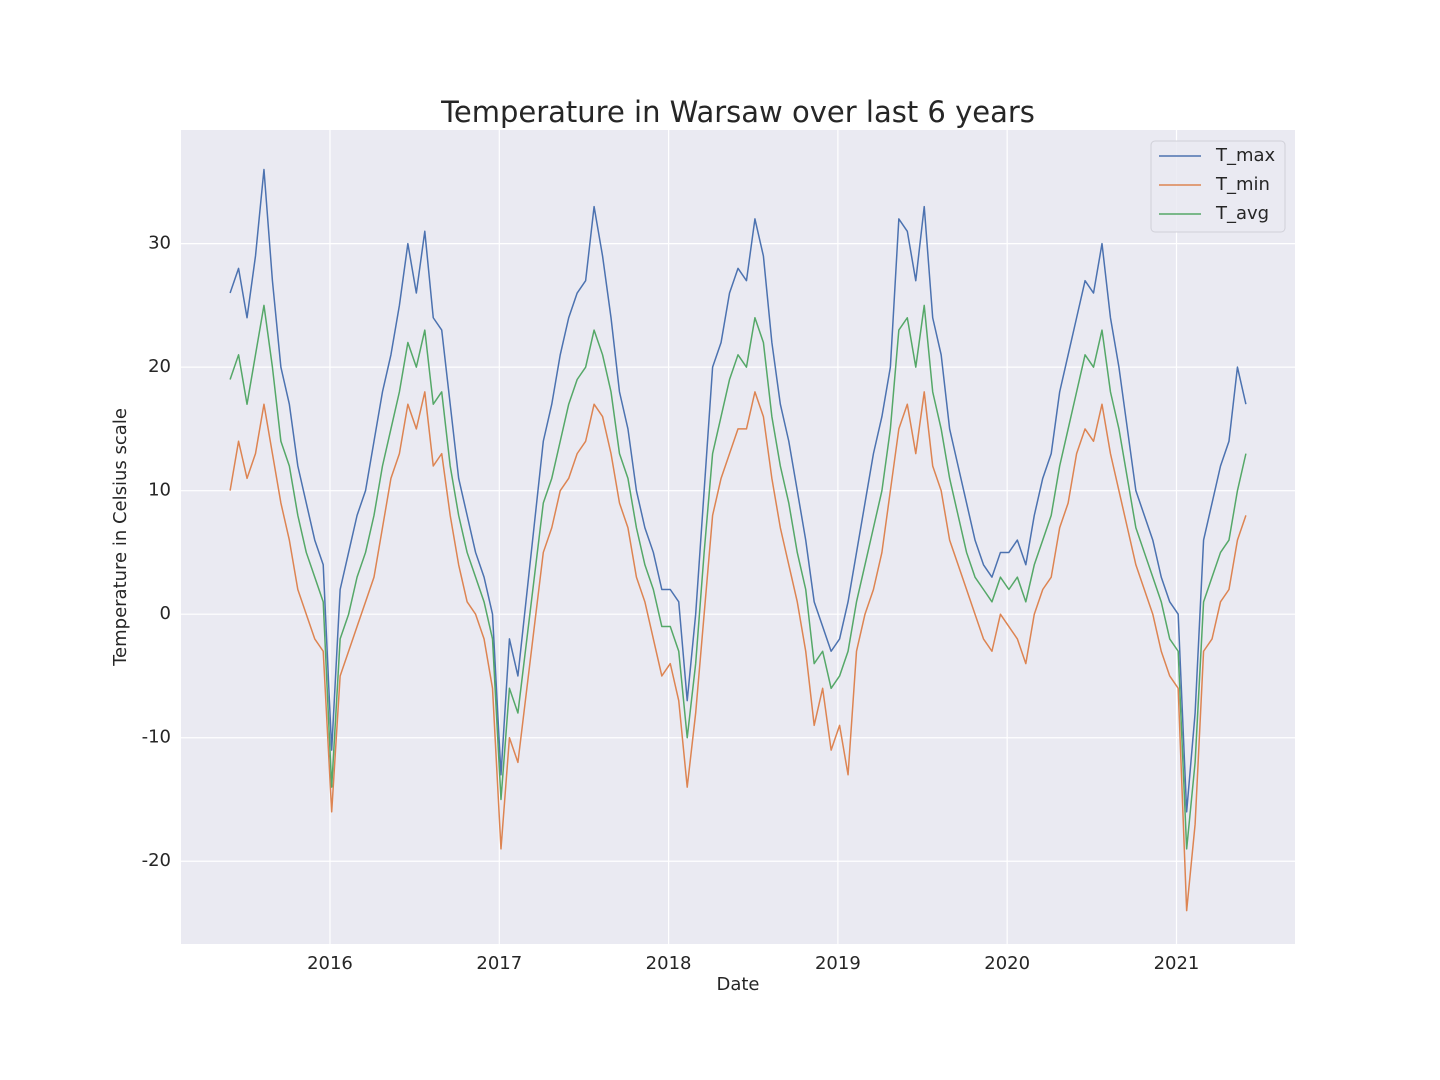 The image size is (1440, 1080). What do you see at coordinates (159, 366) in the screenshot?
I see `y-tick-label: 20` at bounding box center [159, 366].